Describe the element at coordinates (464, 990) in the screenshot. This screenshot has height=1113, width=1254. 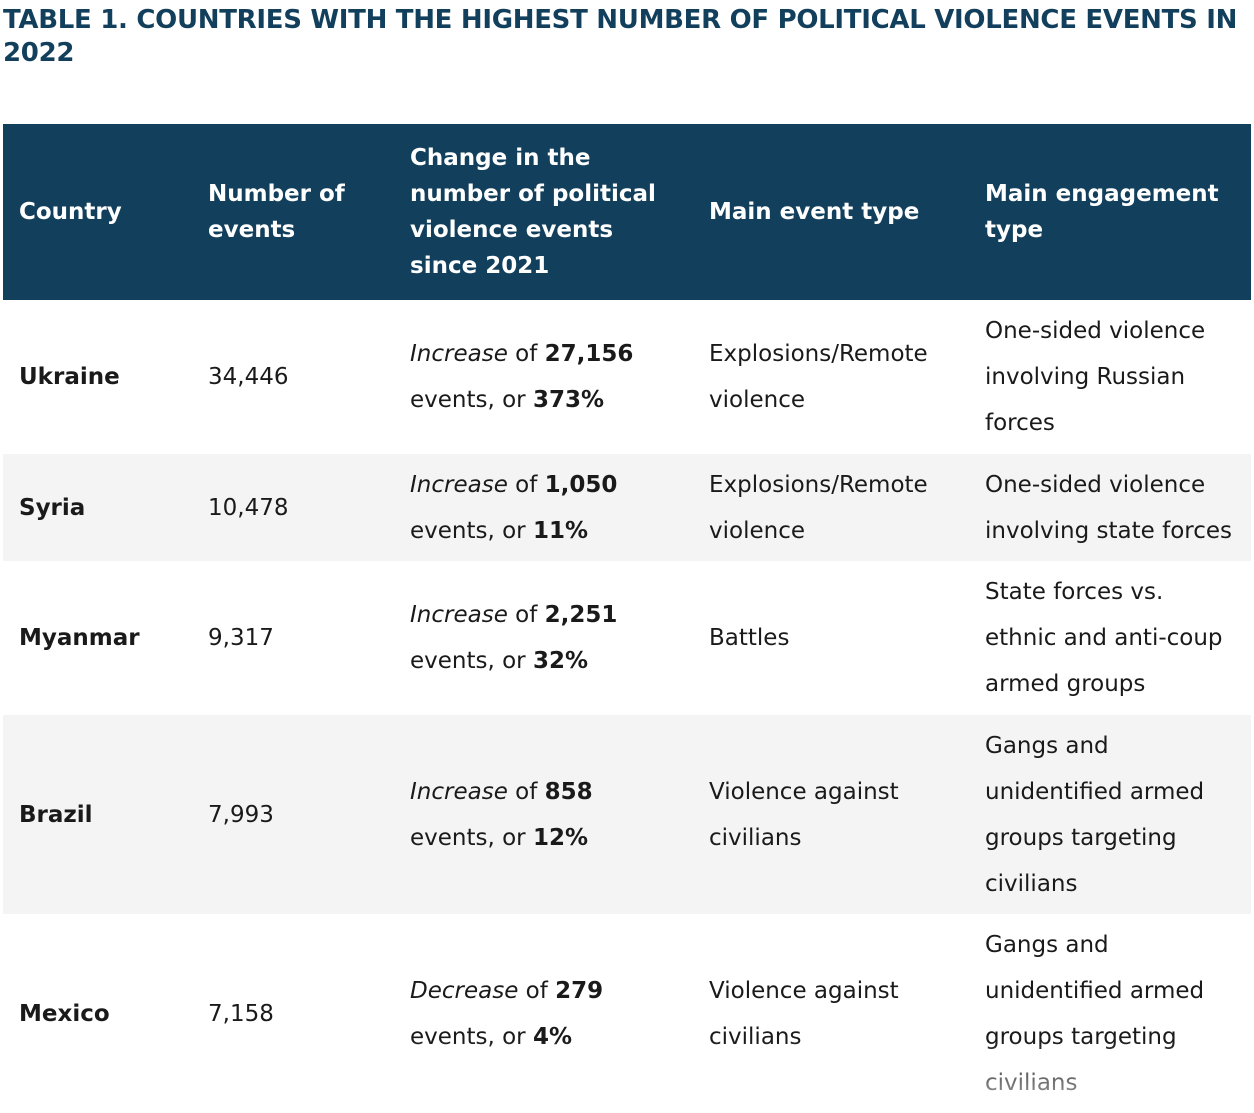
I see `change-direction: Decrease` at that location.